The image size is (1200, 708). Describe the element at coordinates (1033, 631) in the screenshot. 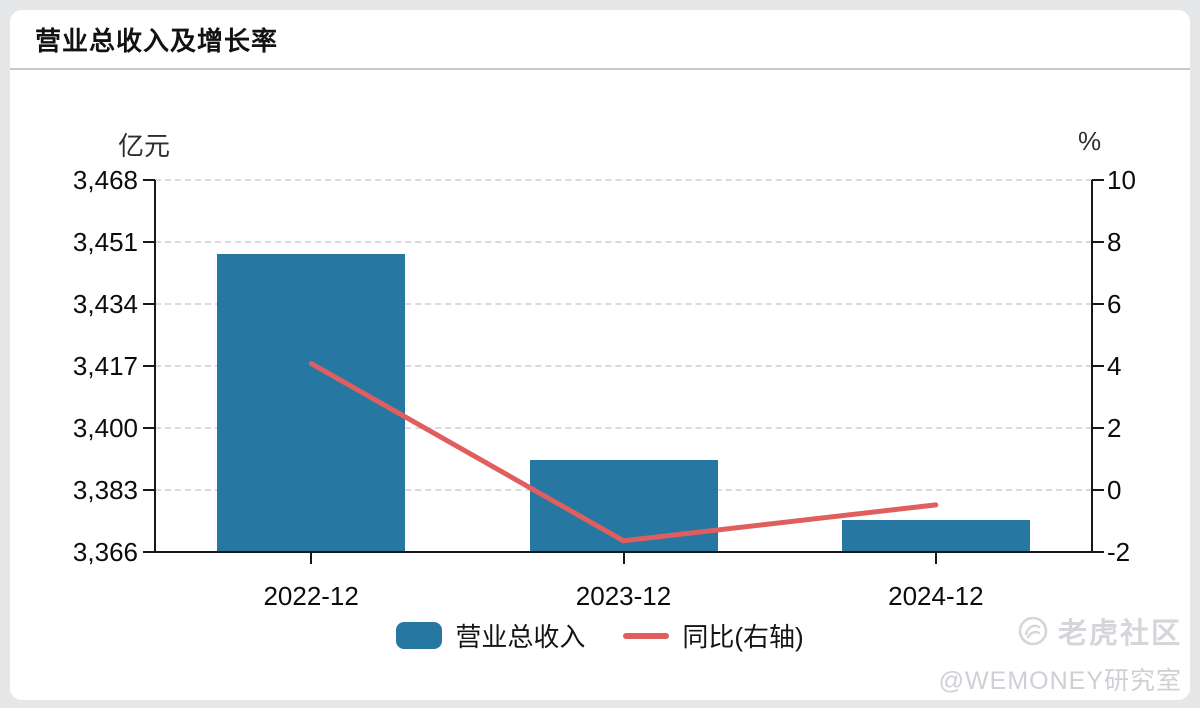

I see `tiger-logo-icon` at that location.